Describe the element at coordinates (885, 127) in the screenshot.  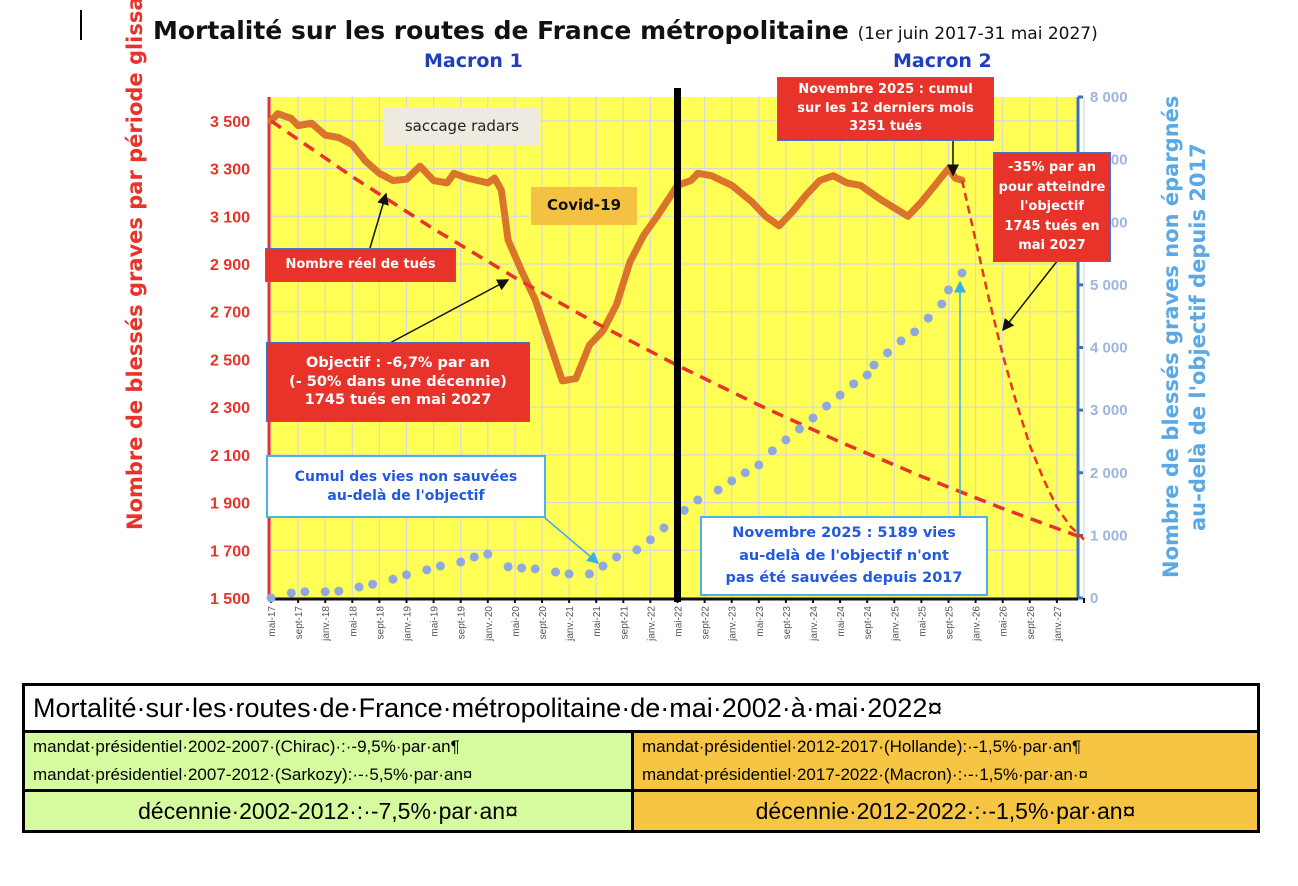
I see `annotation-line: 3251 tués` at that location.